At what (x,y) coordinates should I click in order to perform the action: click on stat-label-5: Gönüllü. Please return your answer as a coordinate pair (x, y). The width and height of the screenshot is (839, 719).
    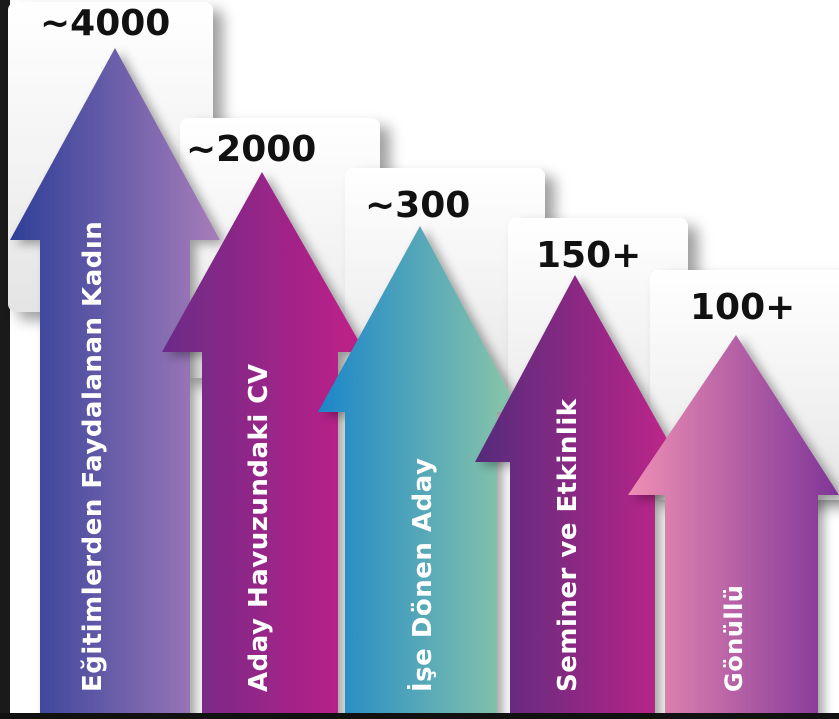
    Looking at the image, I should click on (734, 638).